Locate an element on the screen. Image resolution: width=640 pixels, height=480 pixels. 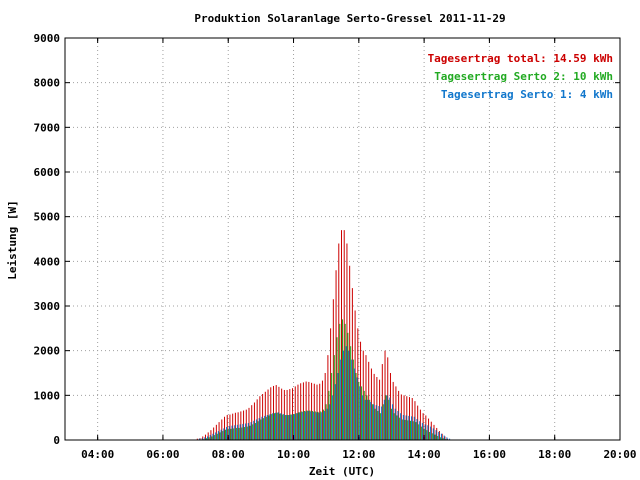
y-tick-label: 8000 is located at coordinates (47, 83).